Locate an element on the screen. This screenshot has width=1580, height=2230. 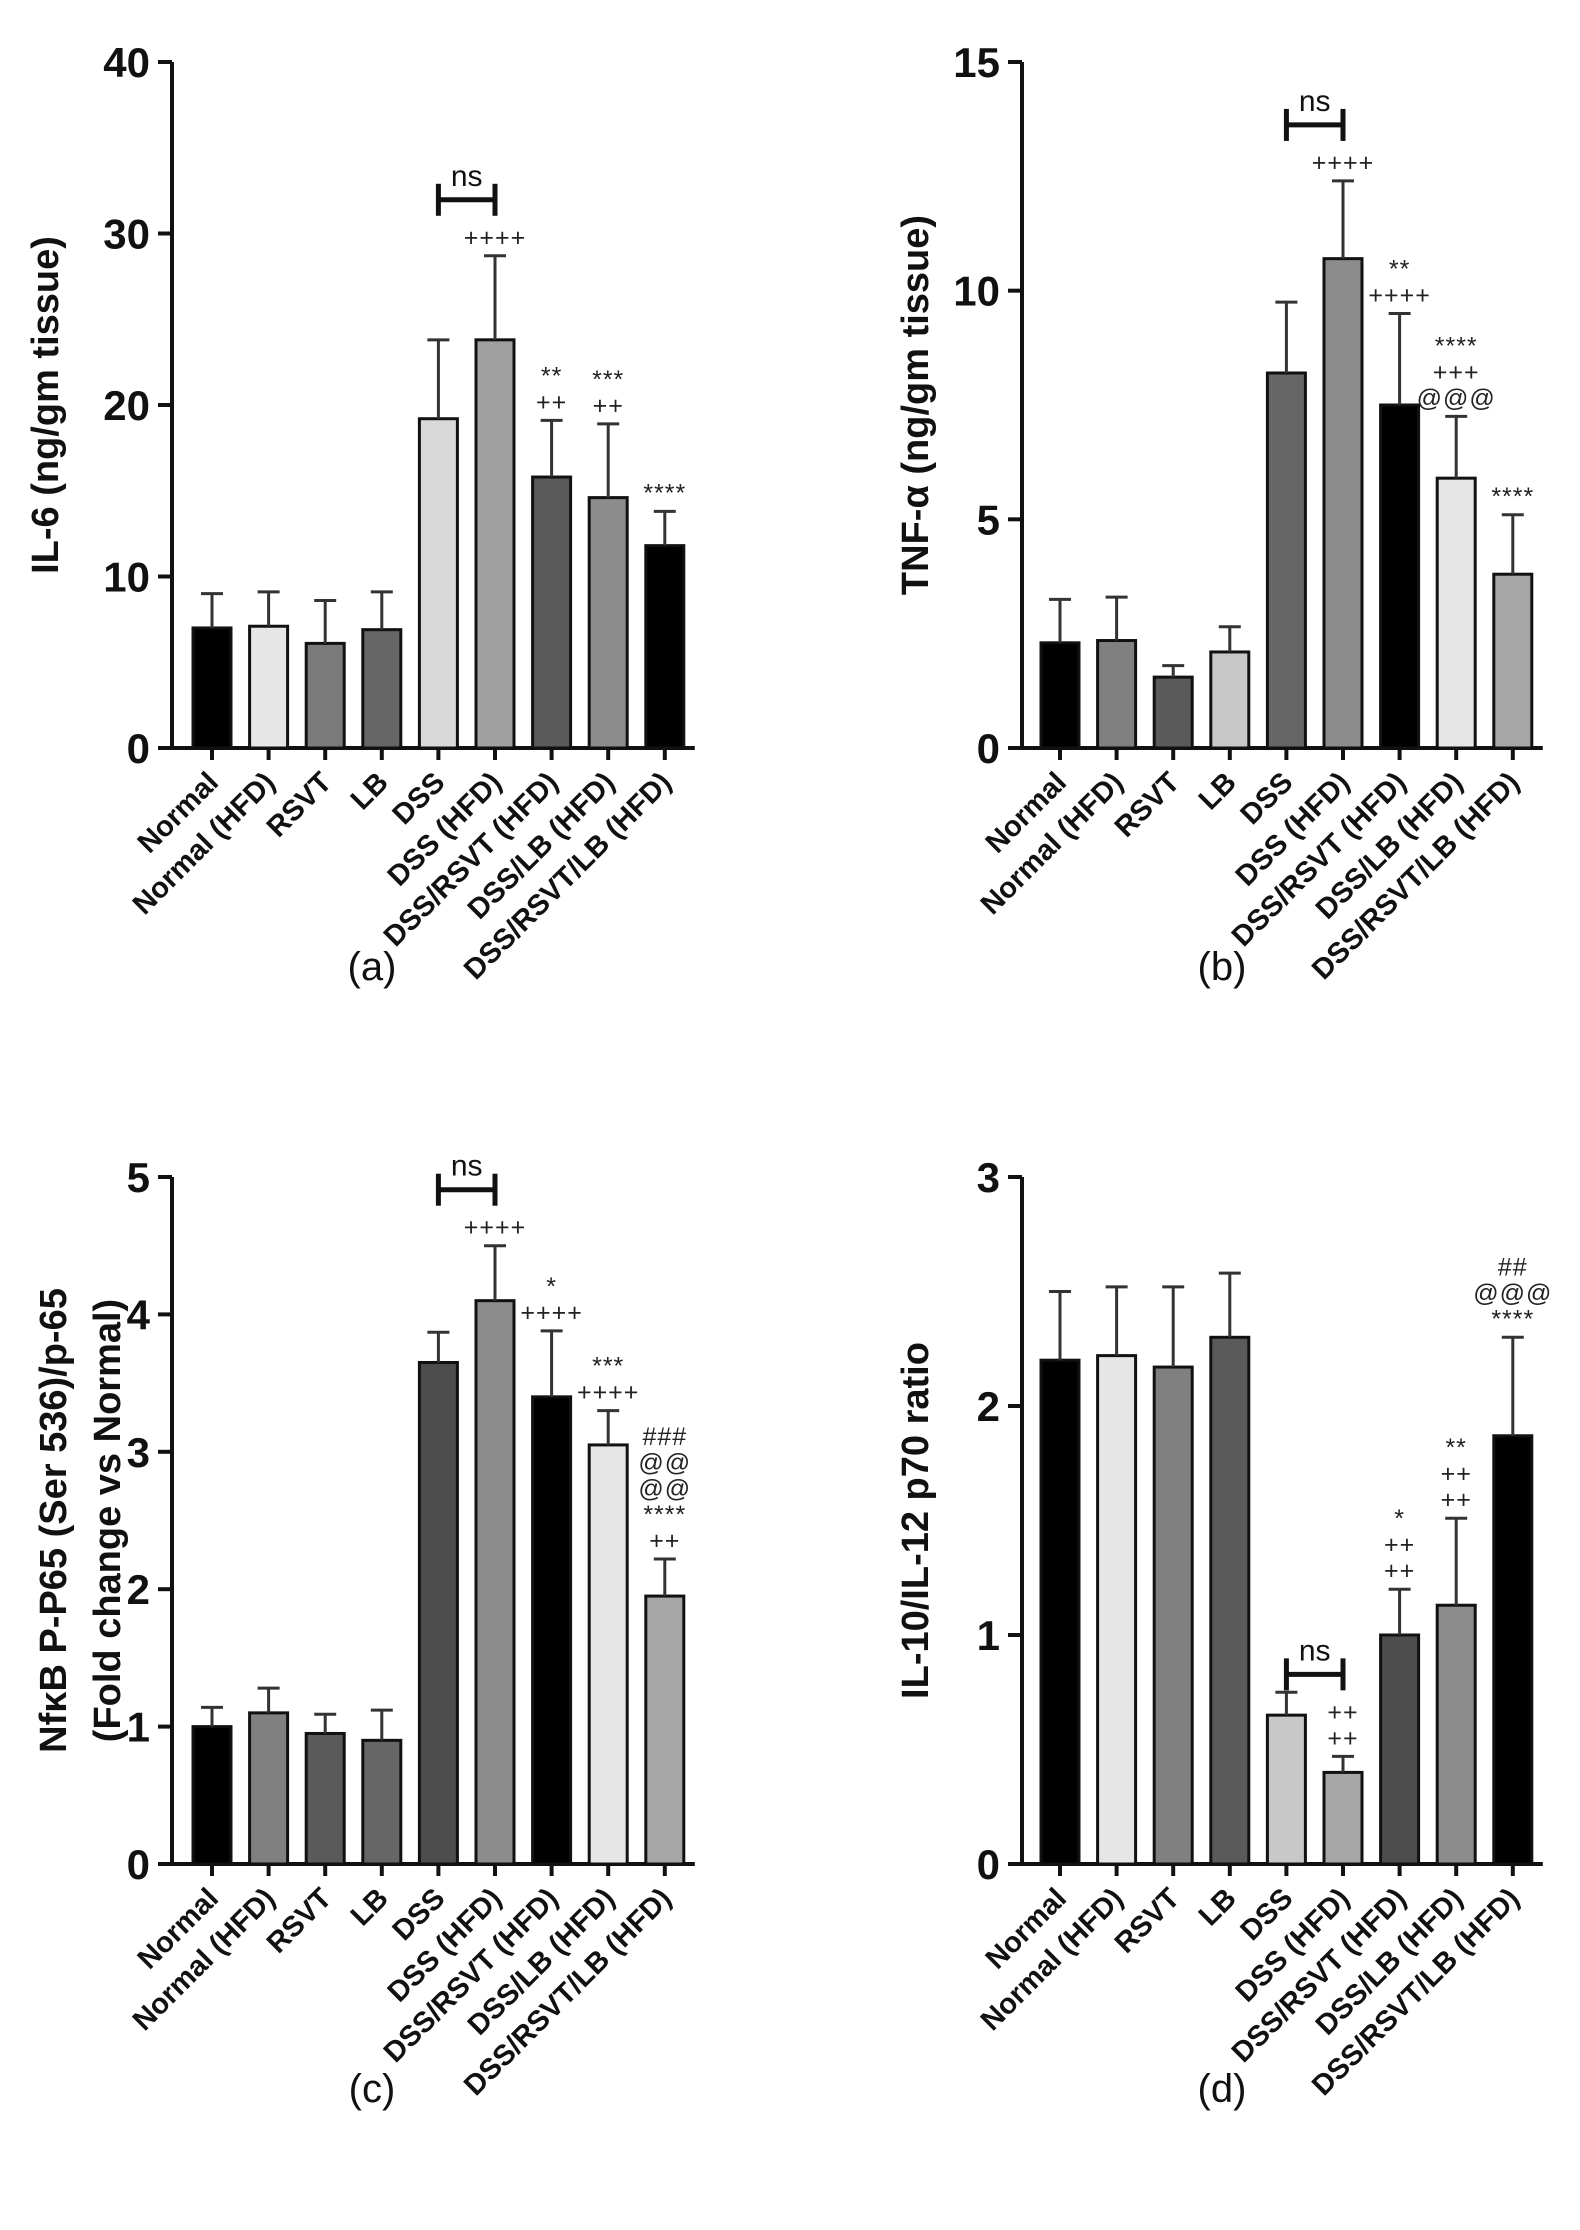
significance-marker: ## is located at coordinates (1513, 1267).